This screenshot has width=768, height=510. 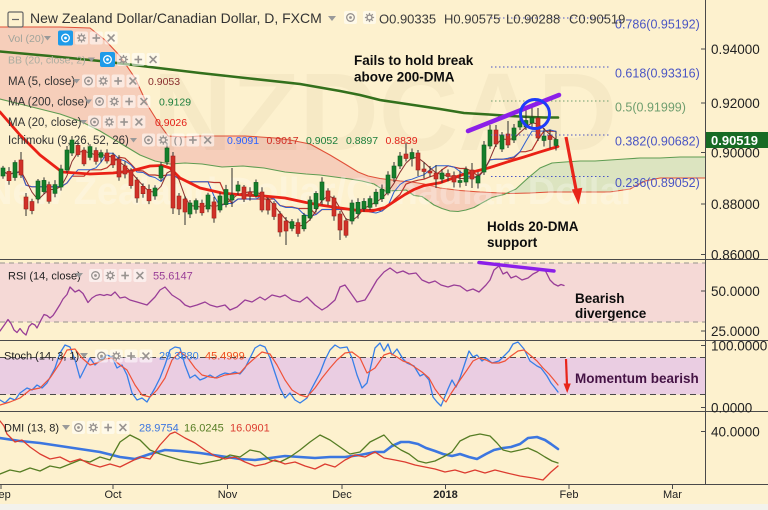 I want to click on svg-text: Oct, so click(x=112, y=495).